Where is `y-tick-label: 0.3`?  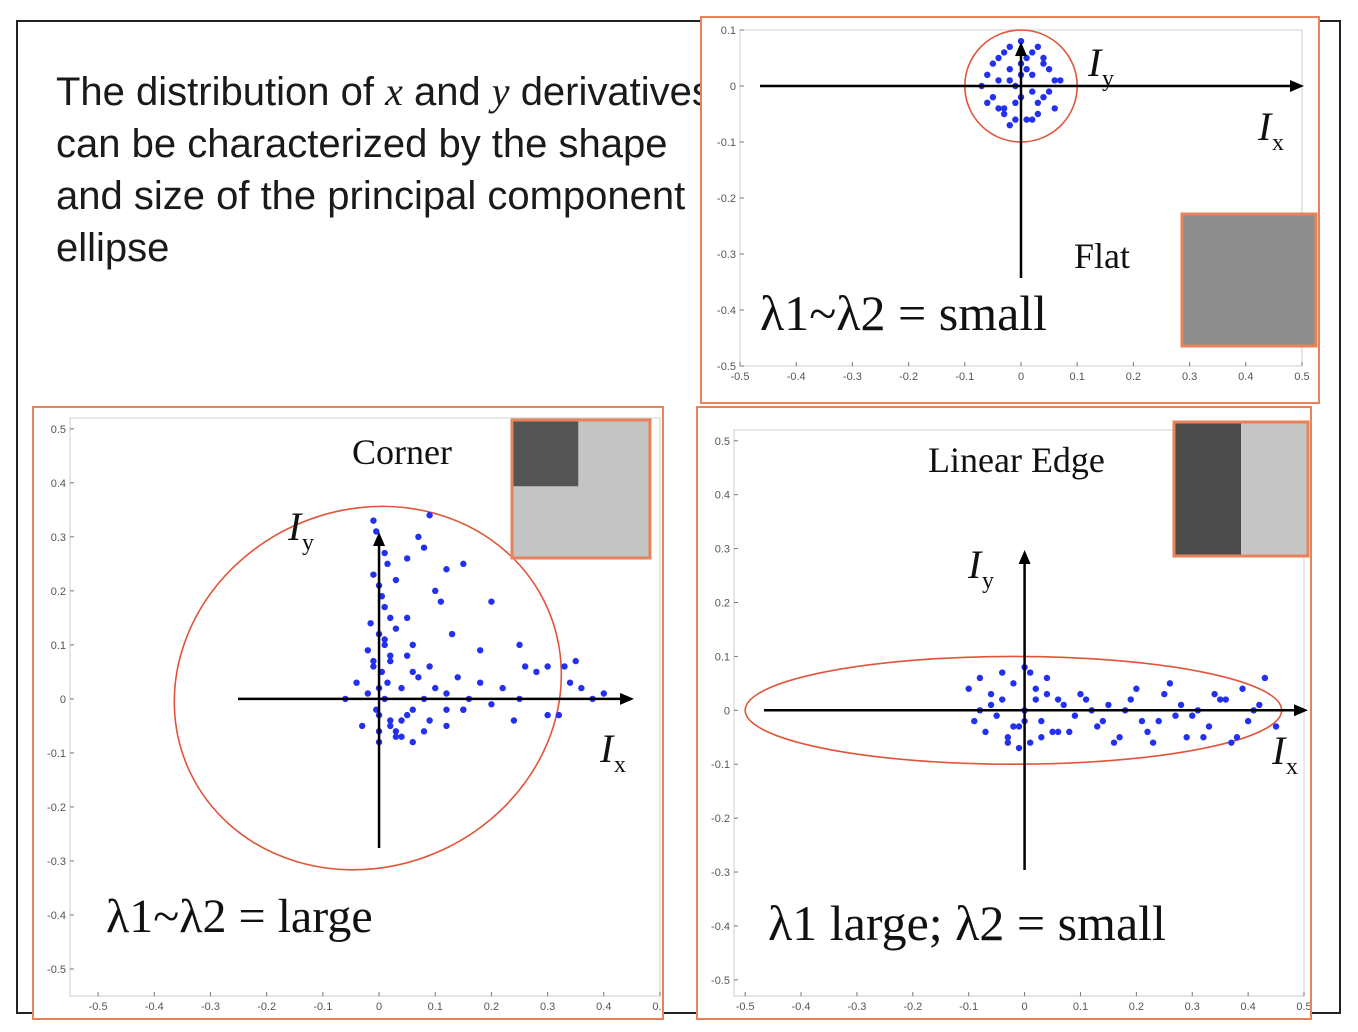
y-tick-label: 0.3 is located at coordinates (58, 538).